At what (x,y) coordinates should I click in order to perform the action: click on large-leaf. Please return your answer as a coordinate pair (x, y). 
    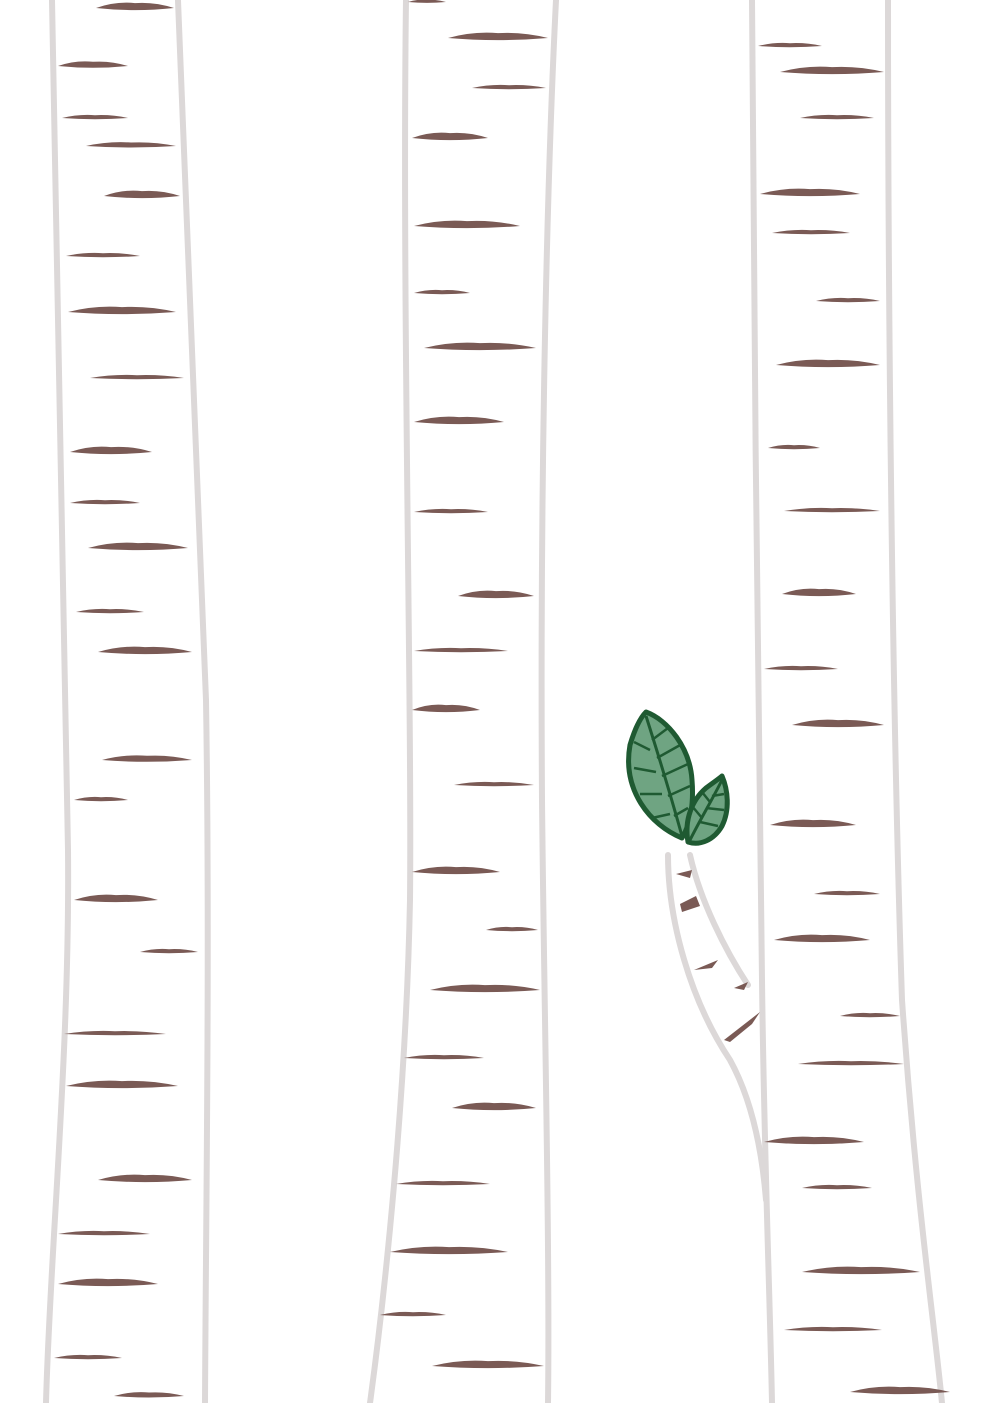
    Looking at the image, I should click on (660, 775).